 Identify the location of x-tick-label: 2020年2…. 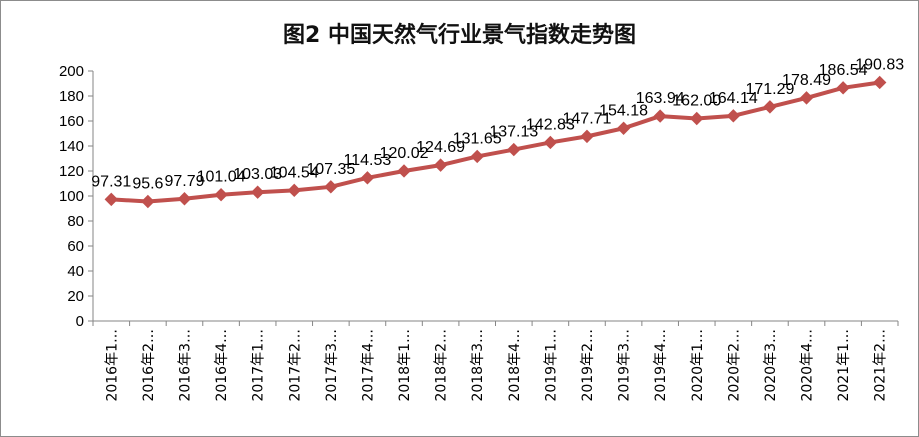
(734, 365).